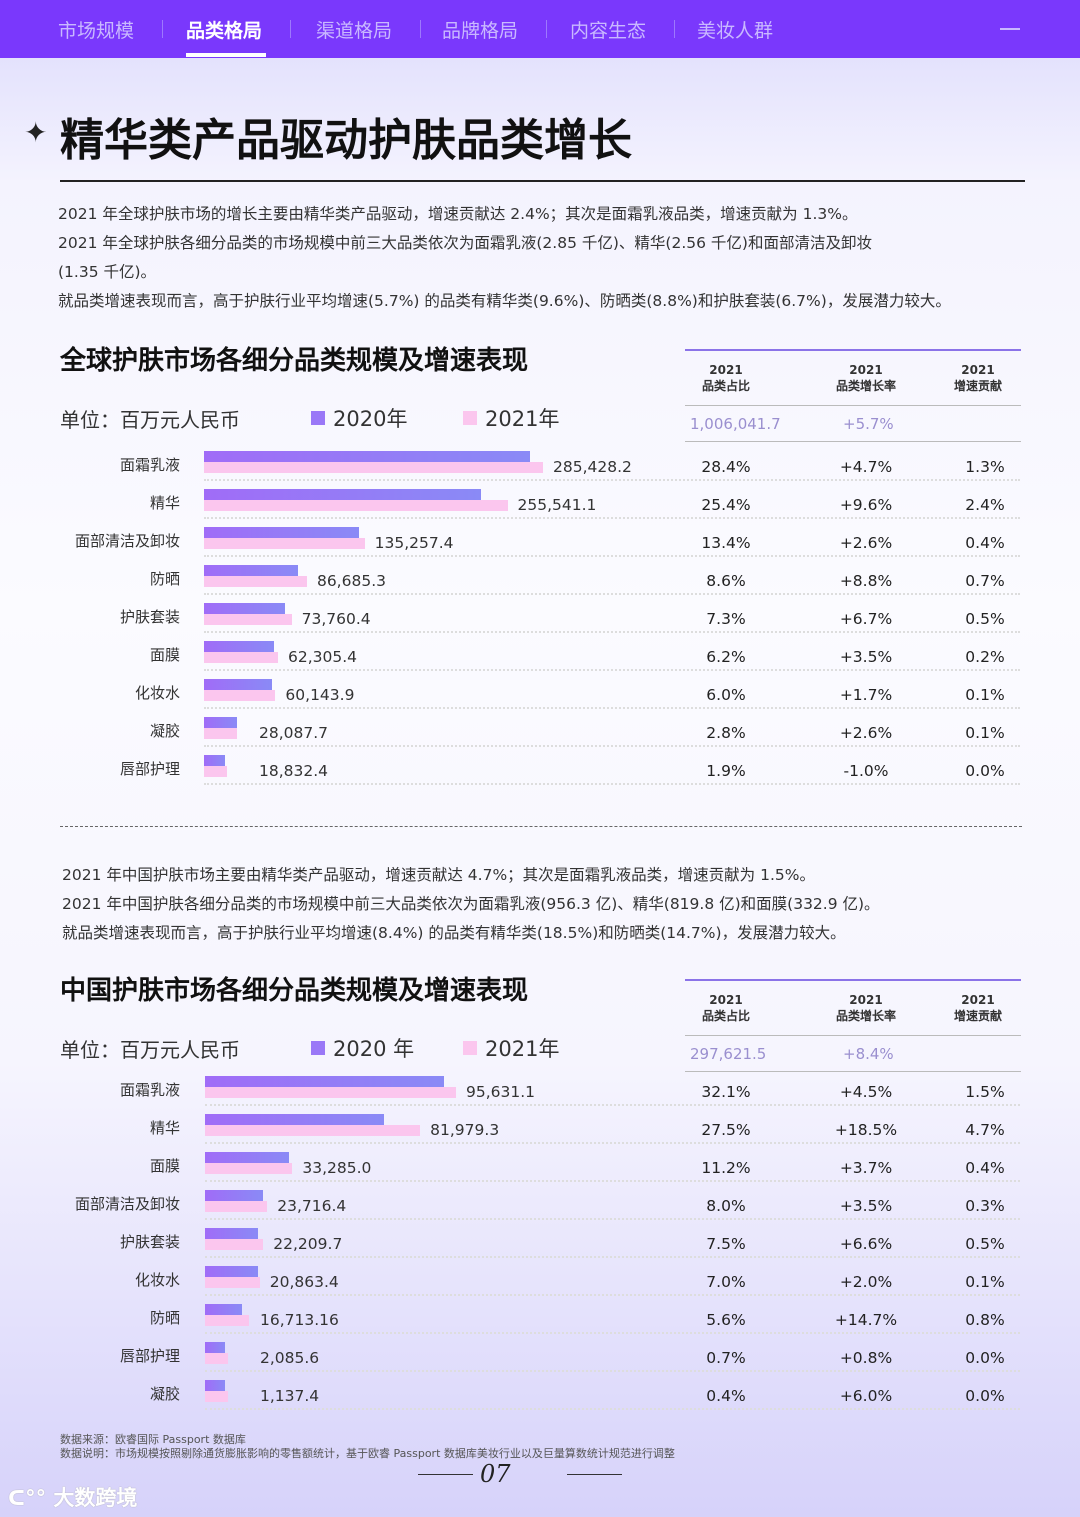 The width and height of the screenshot is (1080, 1517). Describe the element at coordinates (542, 181) in the screenshot. I see `title-divider` at that location.